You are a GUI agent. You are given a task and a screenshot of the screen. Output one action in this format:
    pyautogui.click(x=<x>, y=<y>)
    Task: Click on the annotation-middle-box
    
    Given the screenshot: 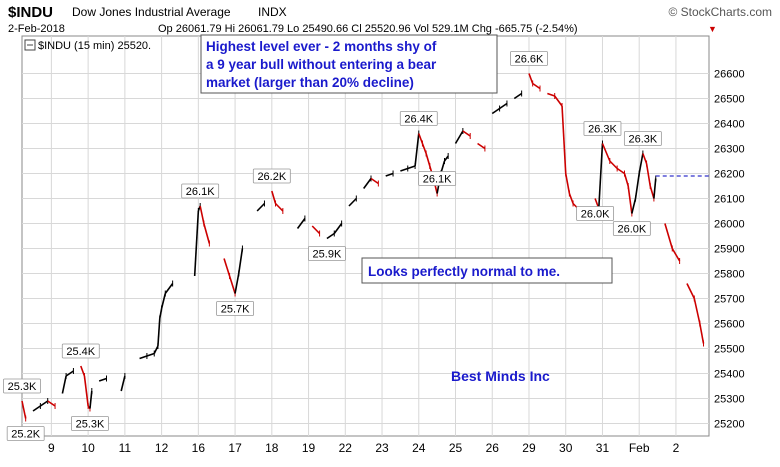 What is the action you would take?
    pyautogui.click(x=487, y=270)
    